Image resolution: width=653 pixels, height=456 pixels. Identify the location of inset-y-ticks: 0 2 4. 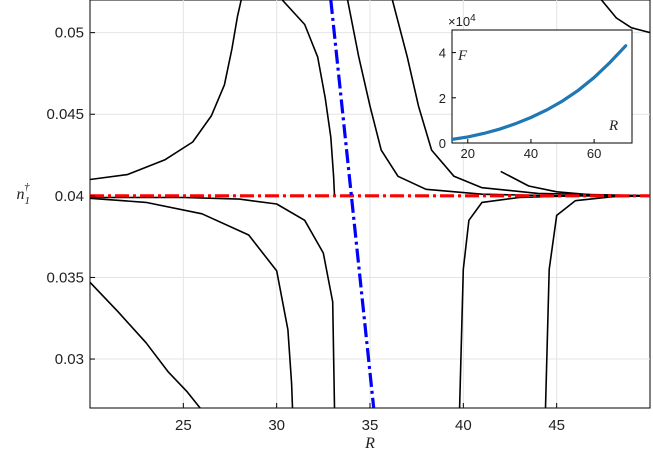
(447, 98).